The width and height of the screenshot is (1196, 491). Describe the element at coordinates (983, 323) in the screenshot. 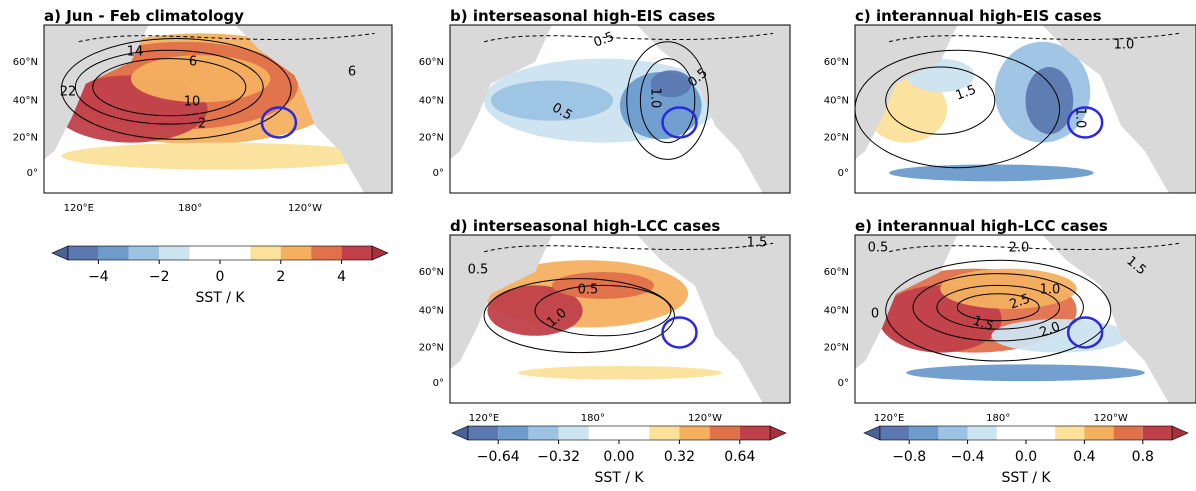

I see `contour-label: 1.5` at that location.